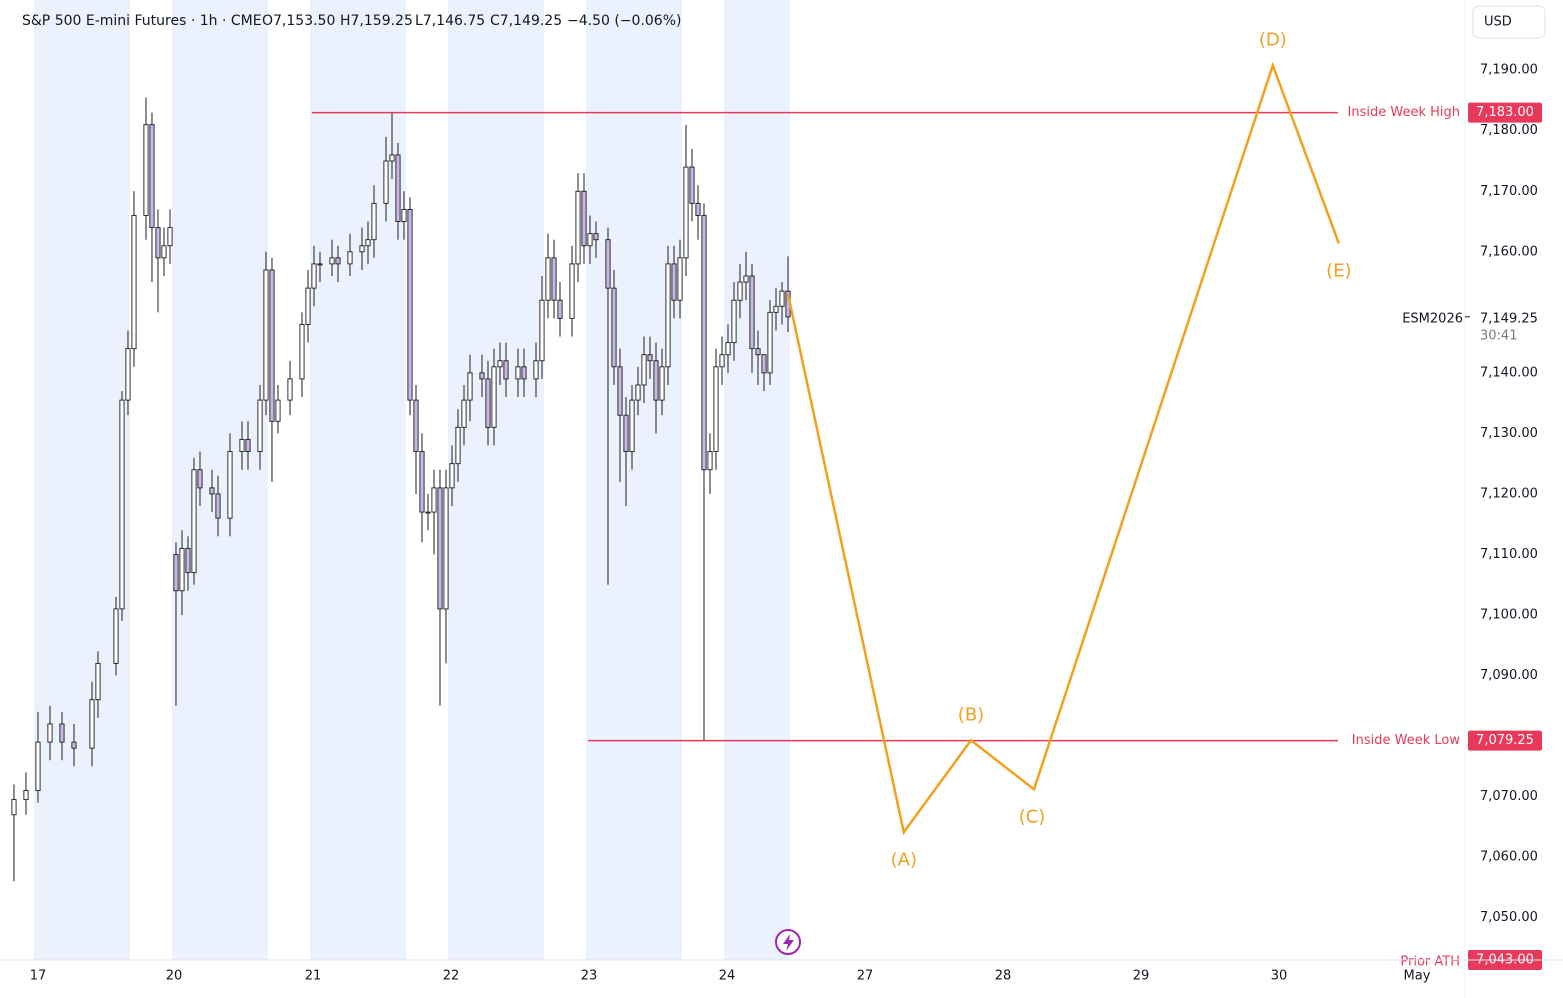 Image resolution: width=1563 pixels, height=998 pixels. Describe the element at coordinates (1273, 39) in the screenshot. I see `wave-label: (D)` at that location.